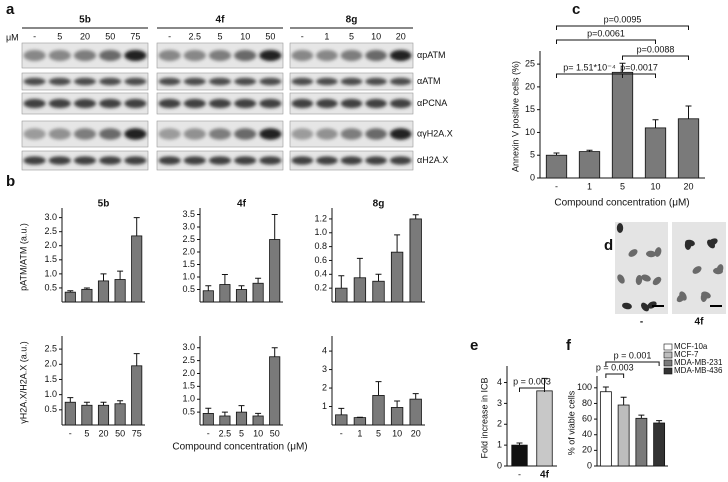 Image resolution: width=728 pixels, height=482 pixels. What do you see at coordinates (188, 226) in the screenshot?
I see `y-tick-label: 3.0` at bounding box center [188, 226].